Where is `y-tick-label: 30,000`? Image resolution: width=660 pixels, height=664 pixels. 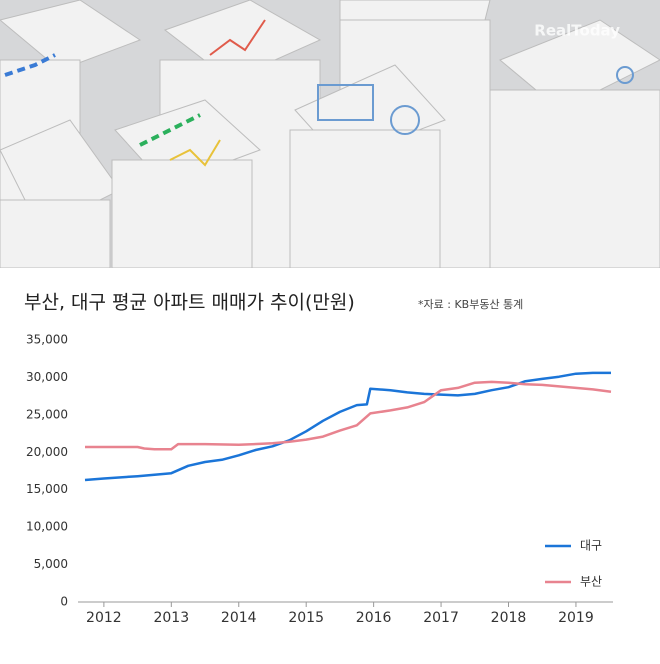 y-tick-label: 30,000 is located at coordinates (47, 377).